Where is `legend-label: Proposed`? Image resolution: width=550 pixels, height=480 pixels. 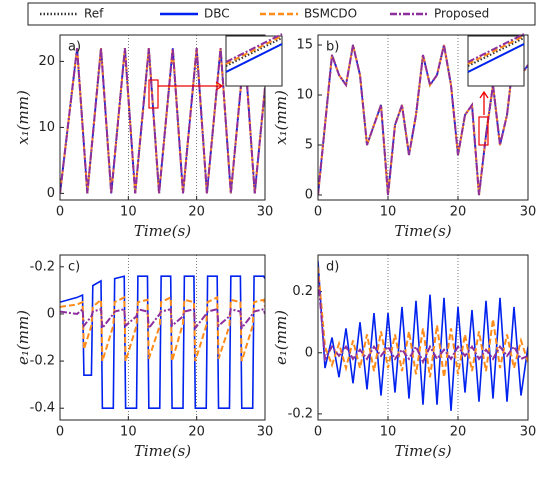 legend-label: Proposed is located at coordinates (461, 14).